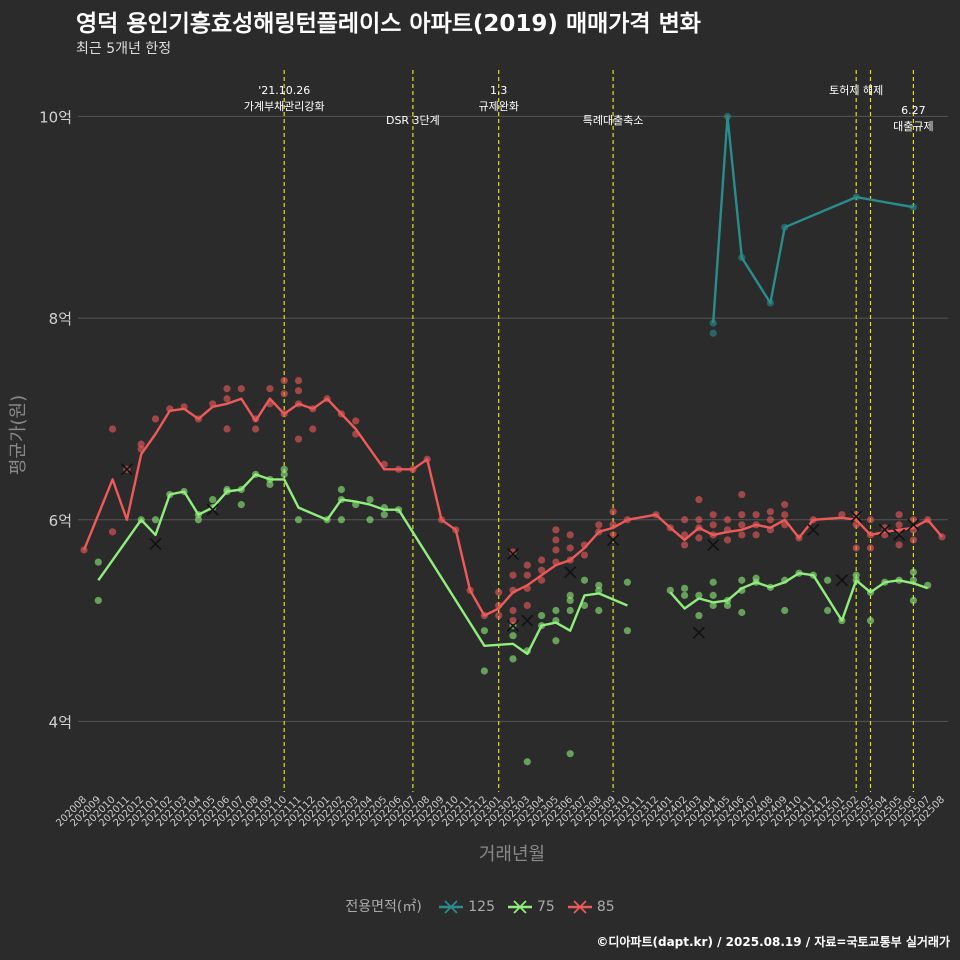  What do you see at coordinates (499, 90) in the screenshot?
I see `event-label: 1.3` at bounding box center [499, 90].